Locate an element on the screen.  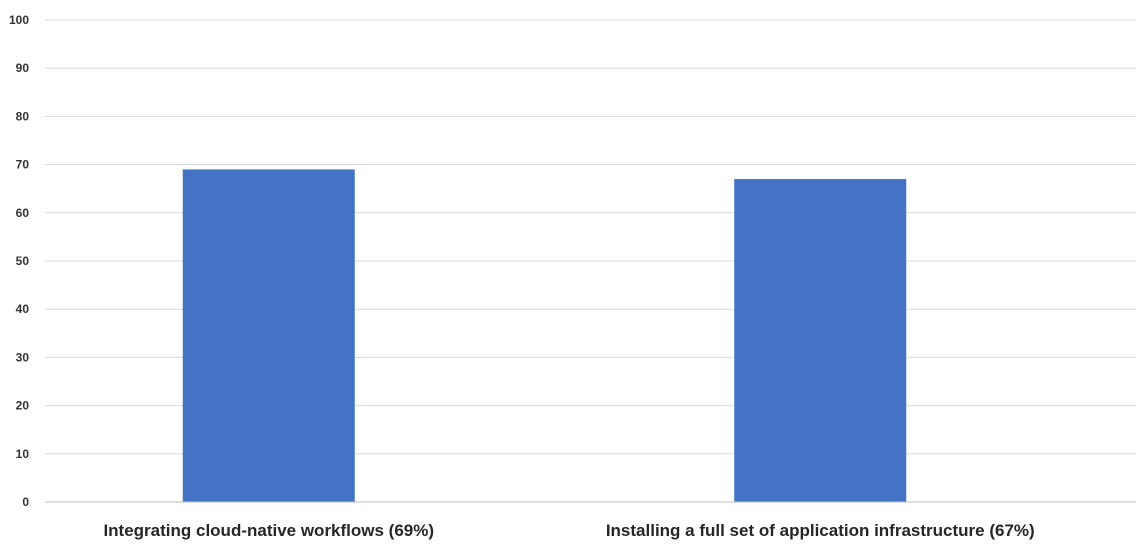
y-tick-label: 40 is located at coordinates (23, 309).